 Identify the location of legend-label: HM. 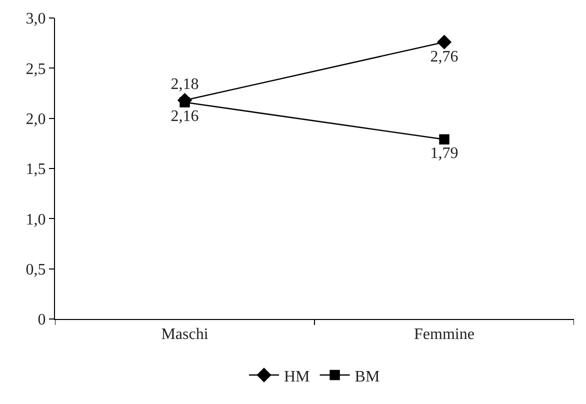
(297, 377).